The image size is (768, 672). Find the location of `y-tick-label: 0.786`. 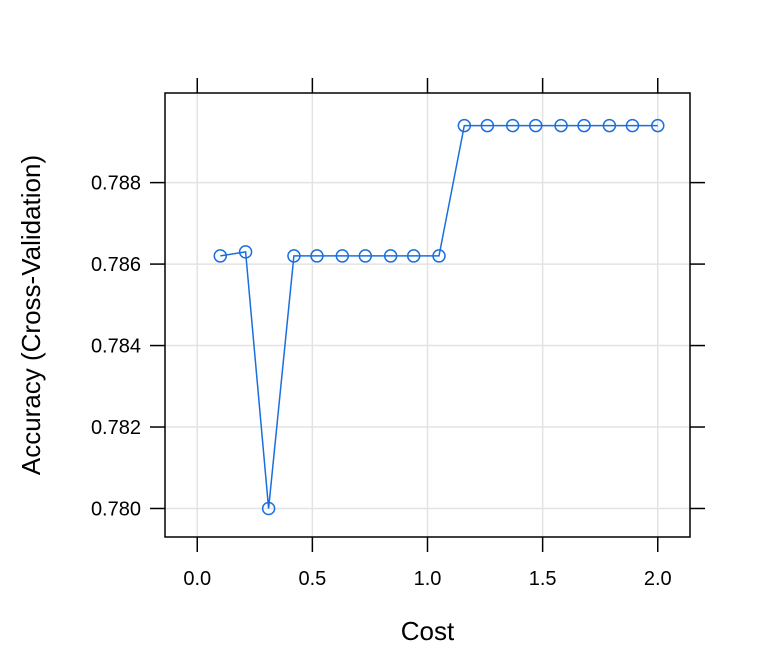

y-tick-label: 0.786 is located at coordinates (116, 265).